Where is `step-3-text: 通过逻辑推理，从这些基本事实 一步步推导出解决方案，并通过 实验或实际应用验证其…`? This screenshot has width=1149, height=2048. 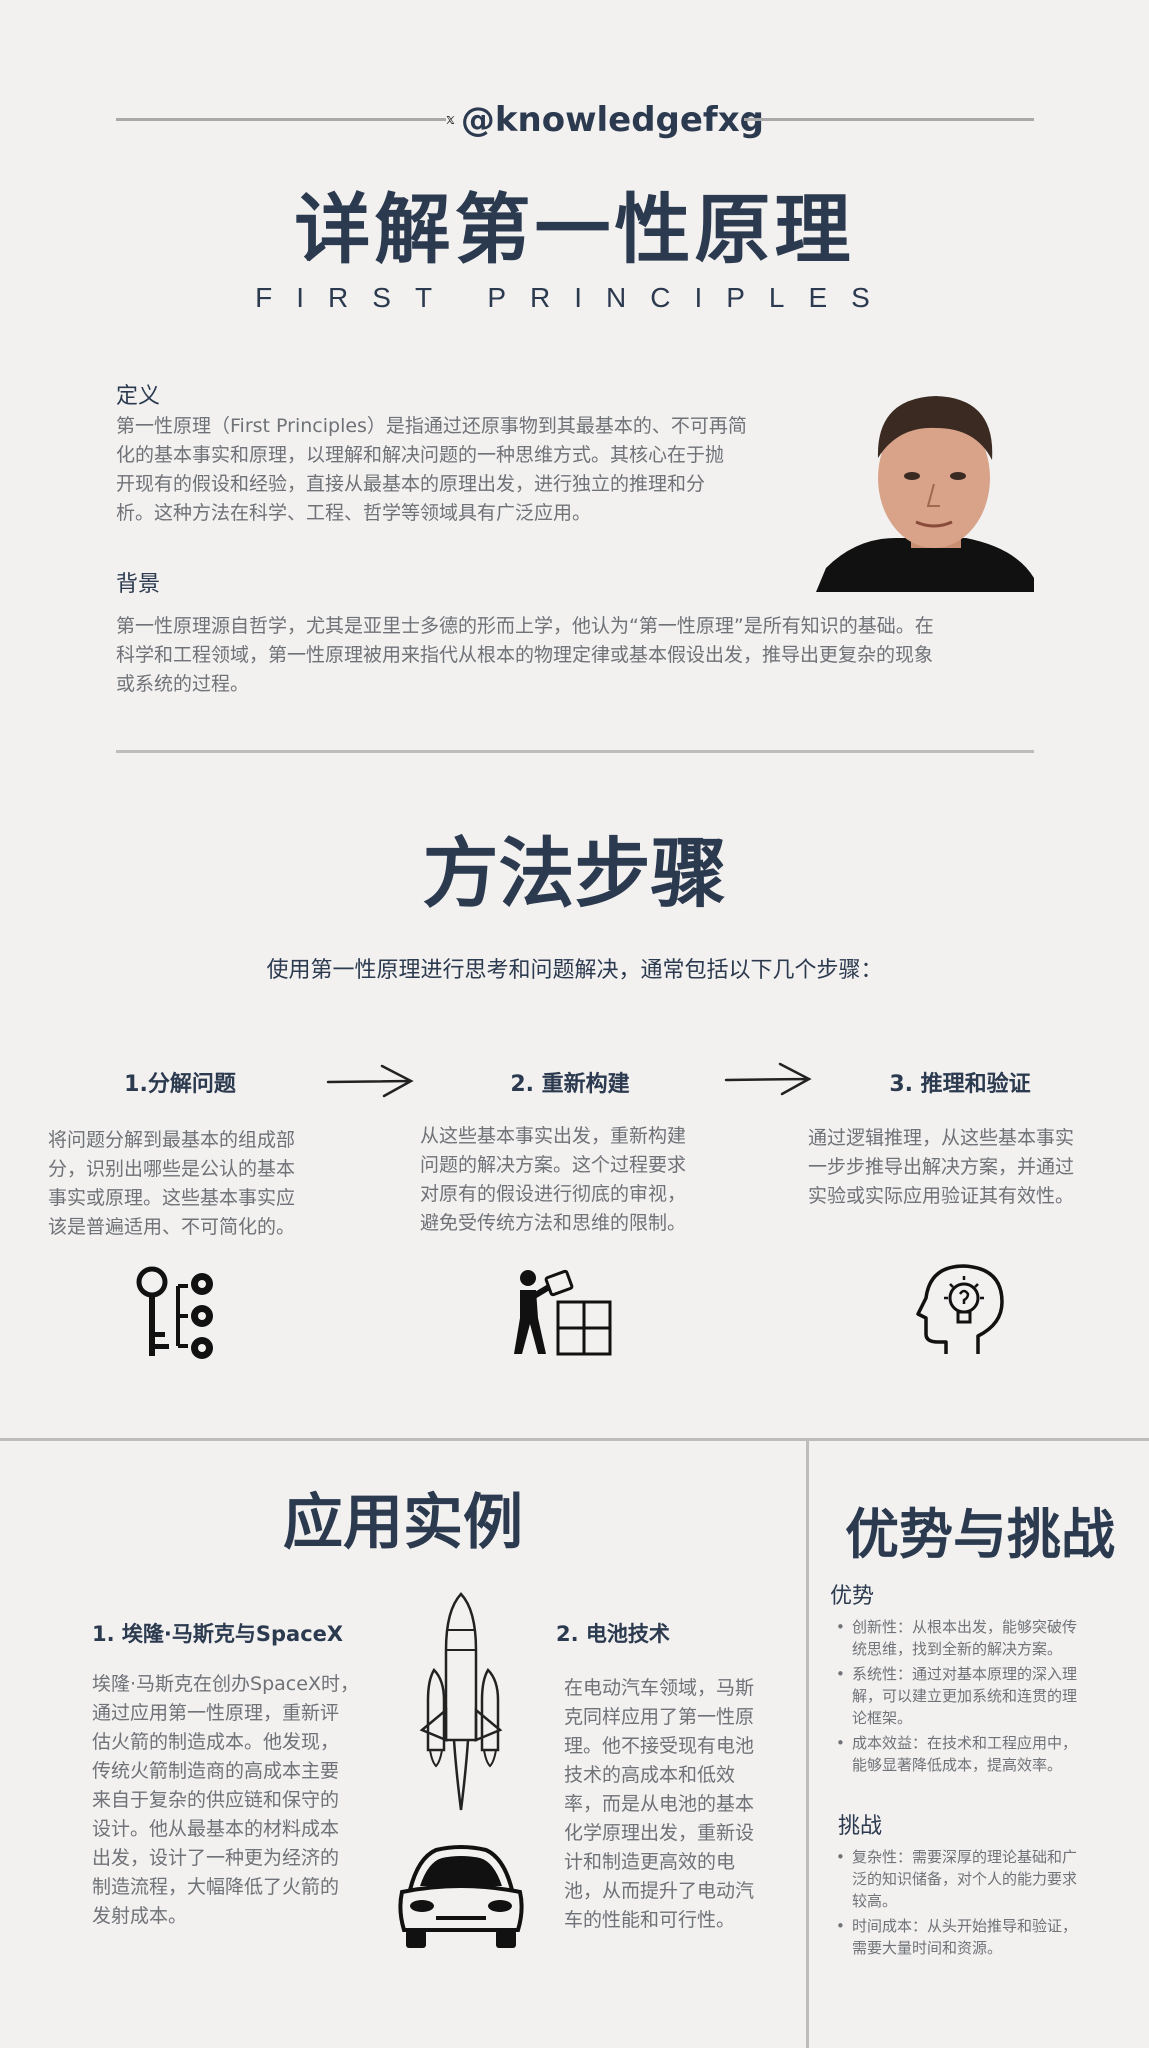 step-3-text: 通过逻辑推理，从这些基本事实 一步步推导出解决方案，并通过 实验或实际应用验证其… is located at coordinates (941, 1167).